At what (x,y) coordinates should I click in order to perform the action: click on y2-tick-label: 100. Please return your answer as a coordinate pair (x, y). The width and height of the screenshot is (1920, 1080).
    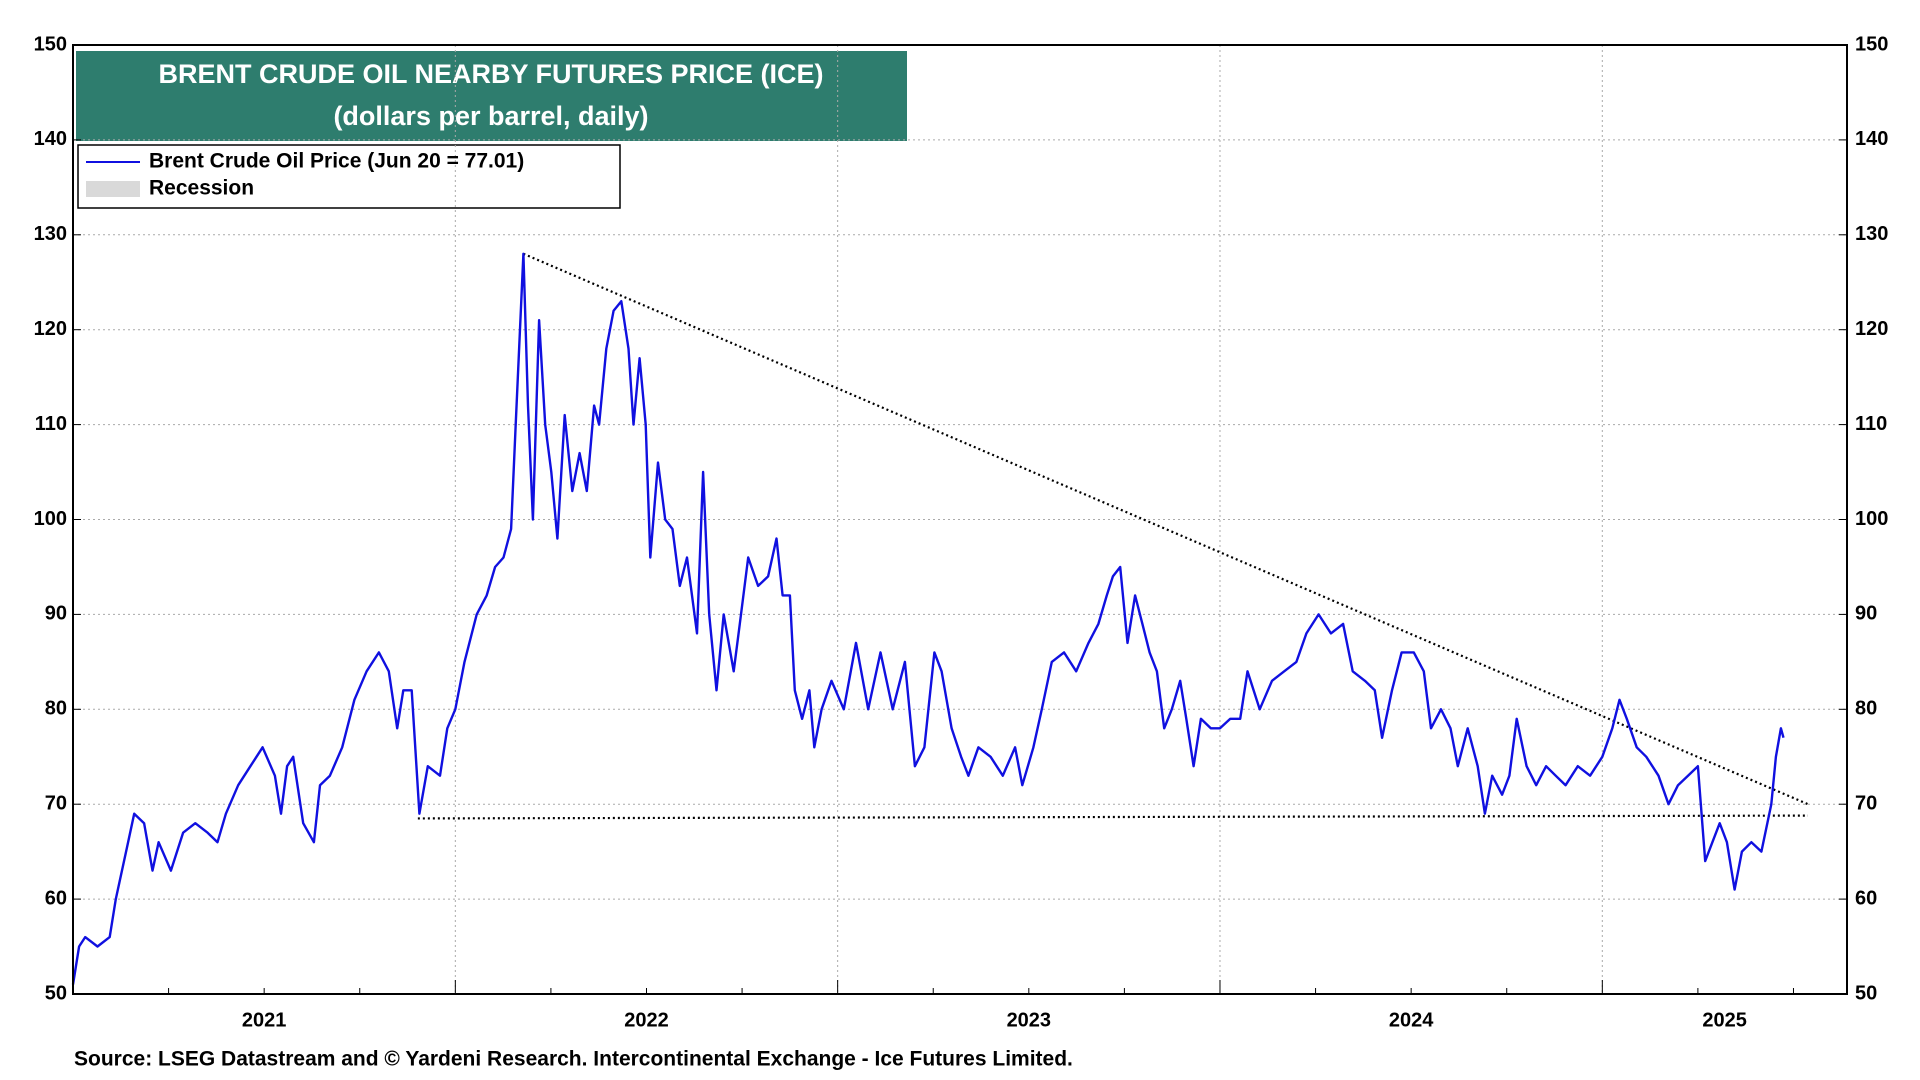
    Looking at the image, I should click on (1871, 519).